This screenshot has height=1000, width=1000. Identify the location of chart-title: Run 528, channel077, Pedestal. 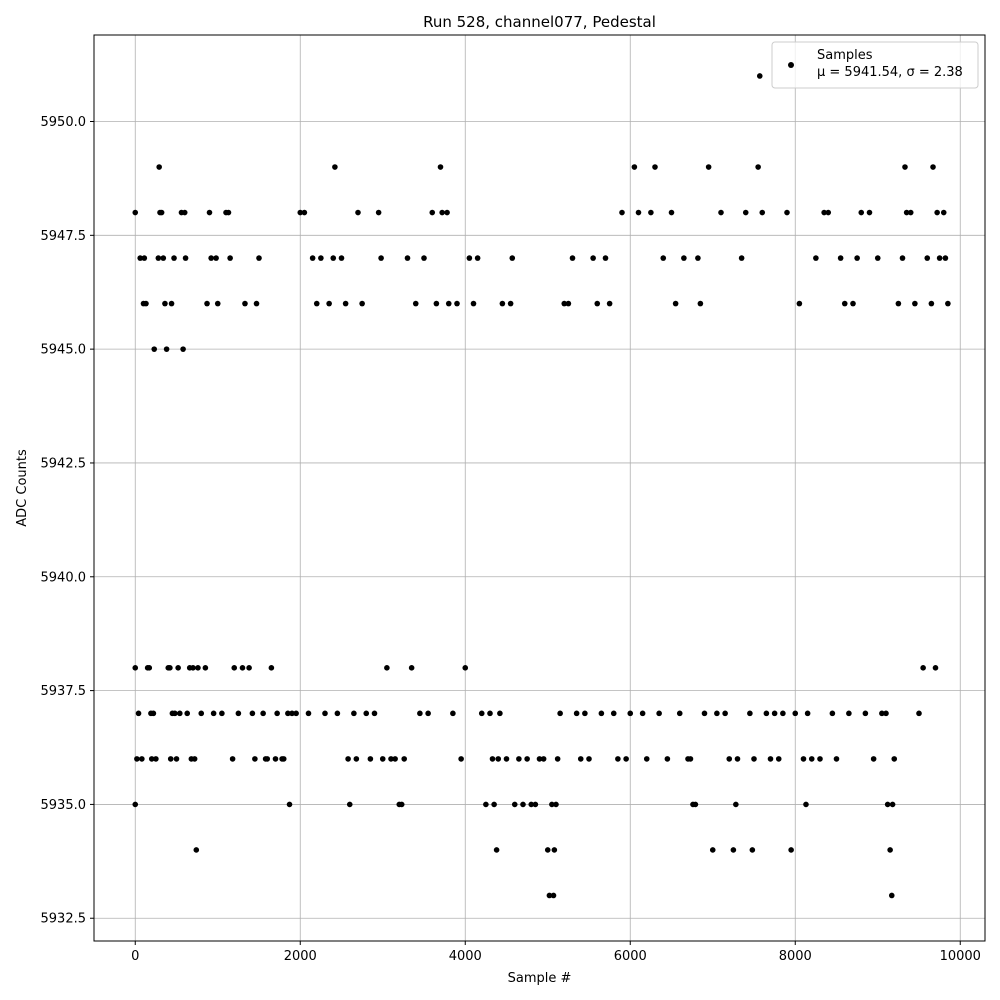
(539, 22).